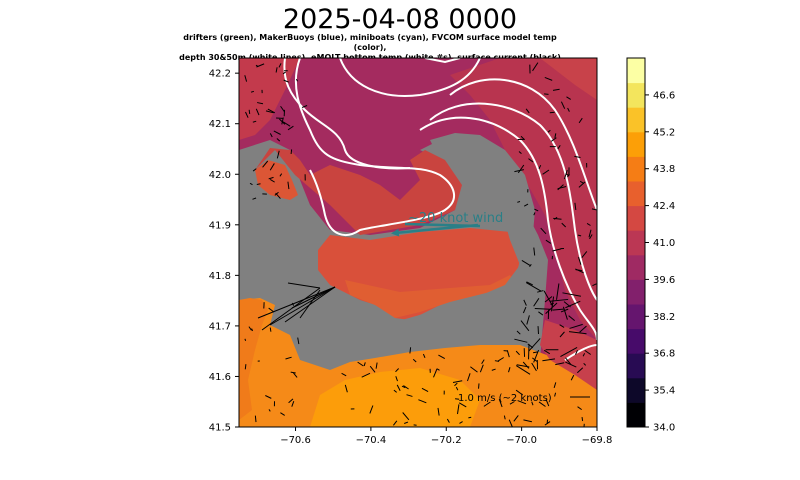  I want to click on cape-cod-land, so click(482, 199).